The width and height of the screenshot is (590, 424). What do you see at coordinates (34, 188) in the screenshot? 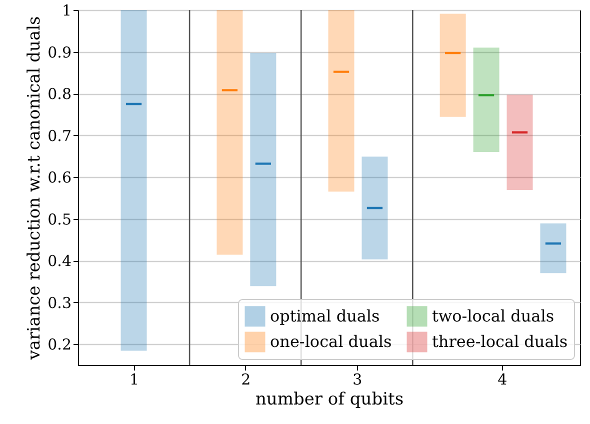
I see `y-axis-title: variance reduction w.r.t canonical duals` at bounding box center [34, 188].